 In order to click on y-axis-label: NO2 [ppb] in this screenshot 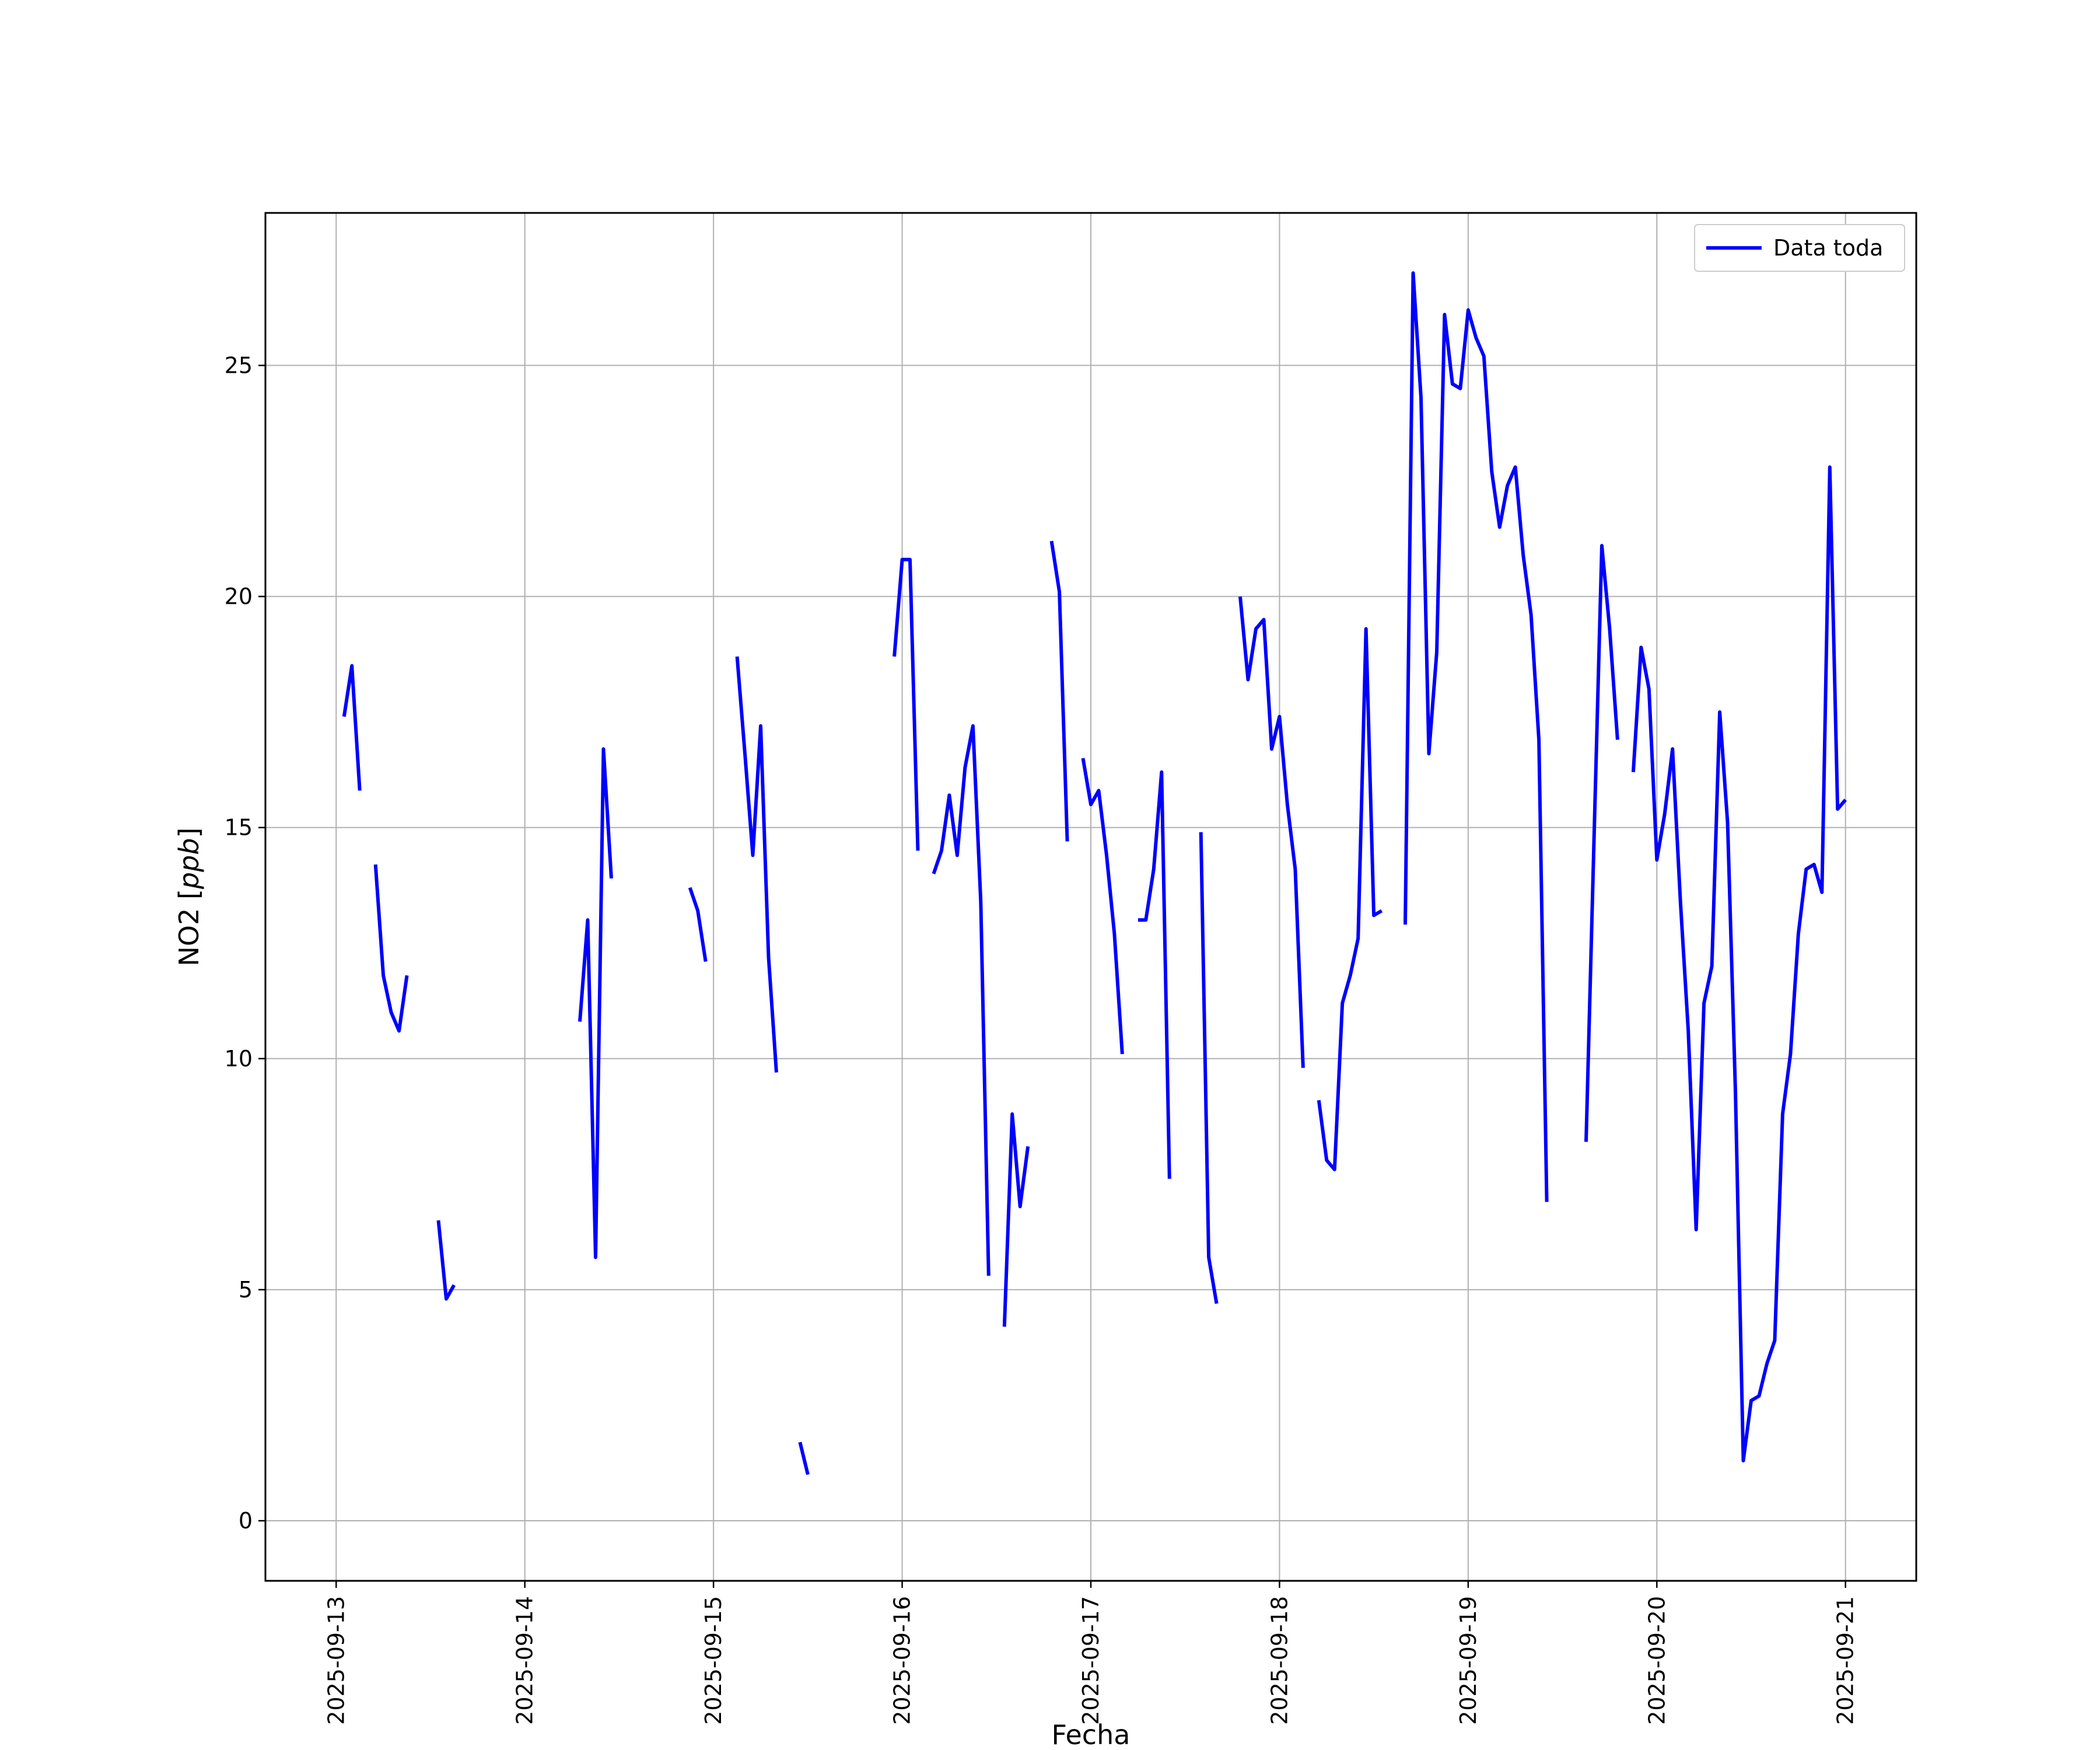, I will do `click(189, 896)`.